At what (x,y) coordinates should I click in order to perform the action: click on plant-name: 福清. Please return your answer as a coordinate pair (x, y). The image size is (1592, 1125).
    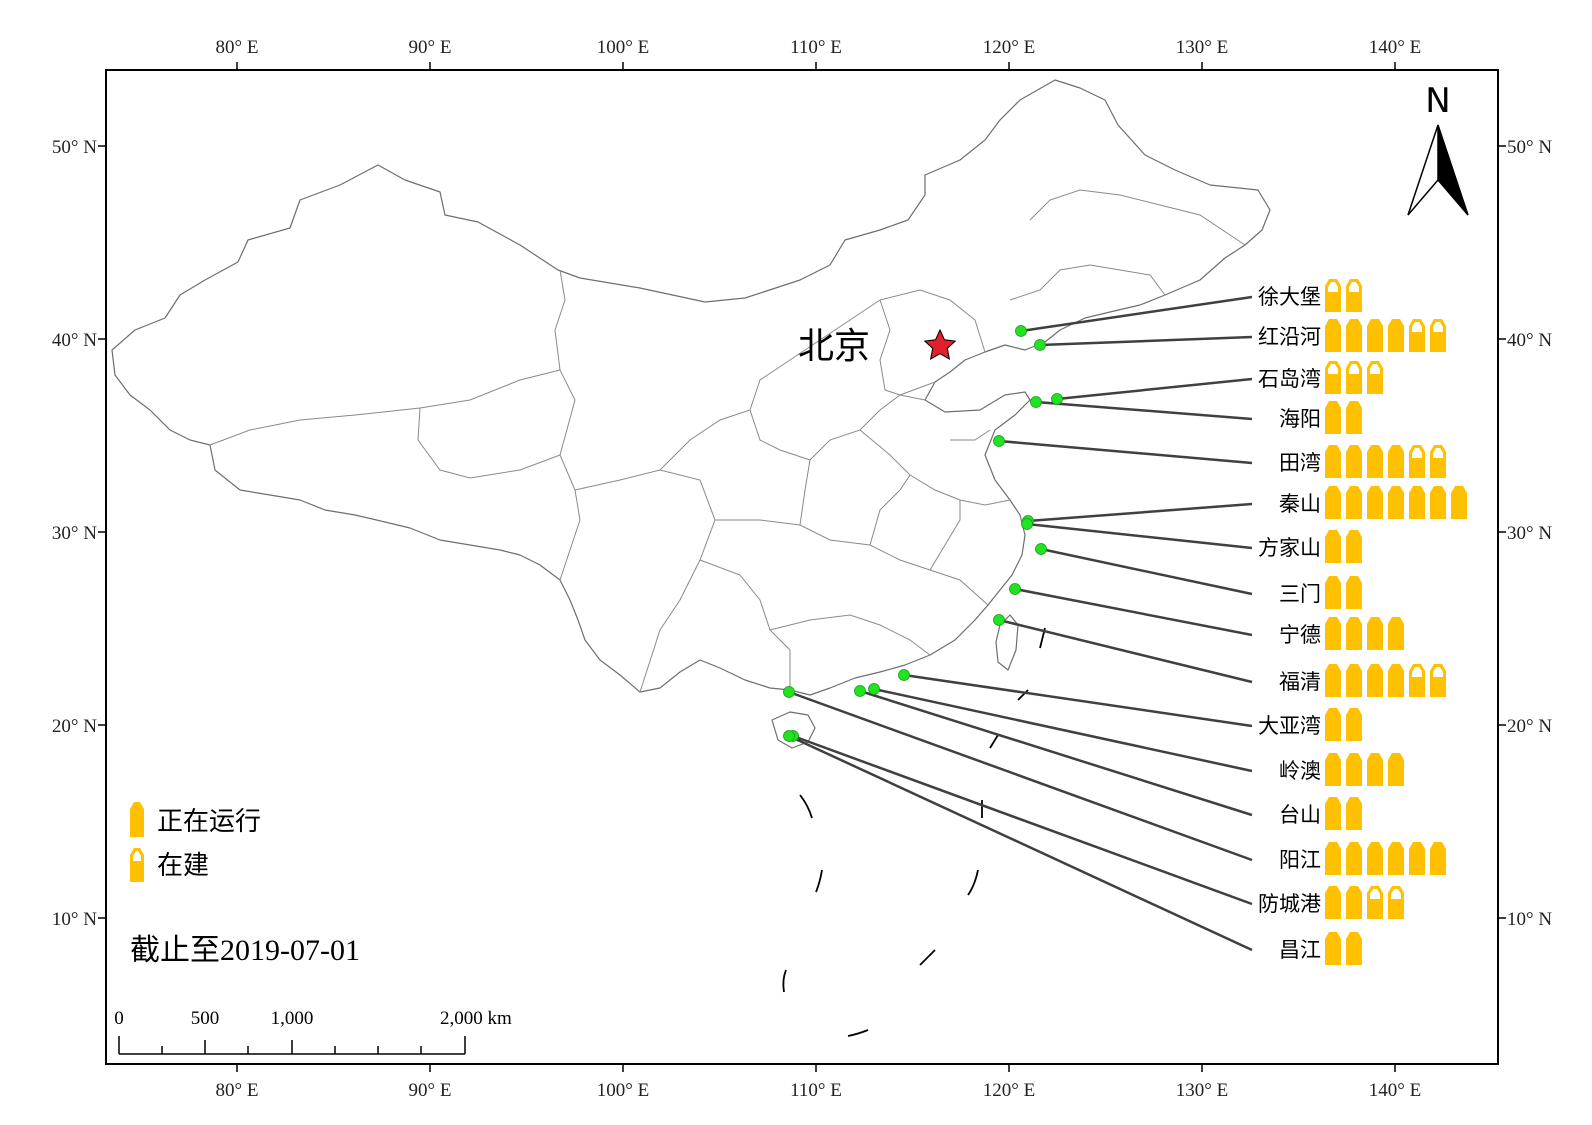
    Looking at the image, I should click on (1300, 682).